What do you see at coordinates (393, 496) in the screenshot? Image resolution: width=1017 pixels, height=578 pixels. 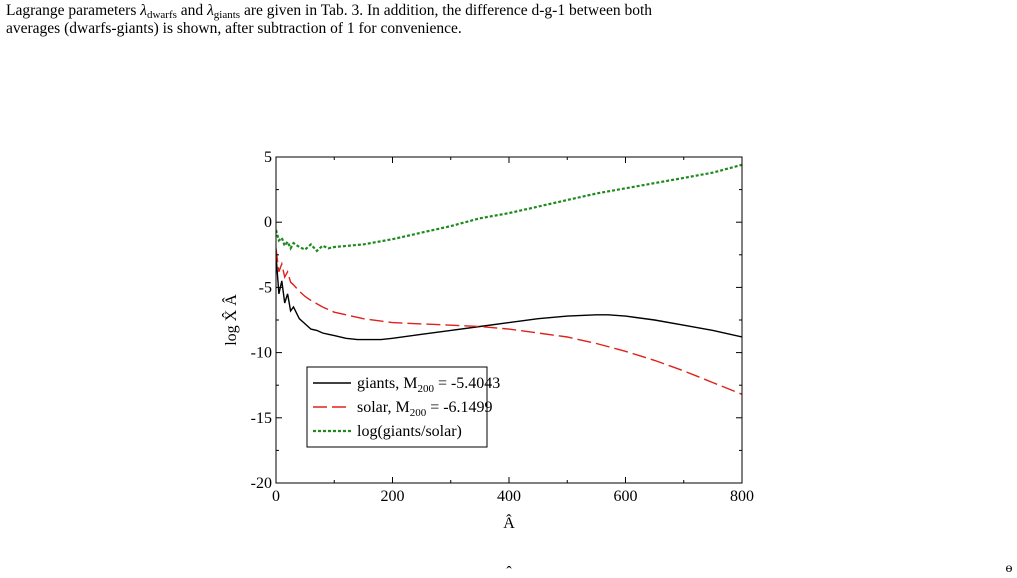 I see `x-tick-label: 200` at bounding box center [393, 496].